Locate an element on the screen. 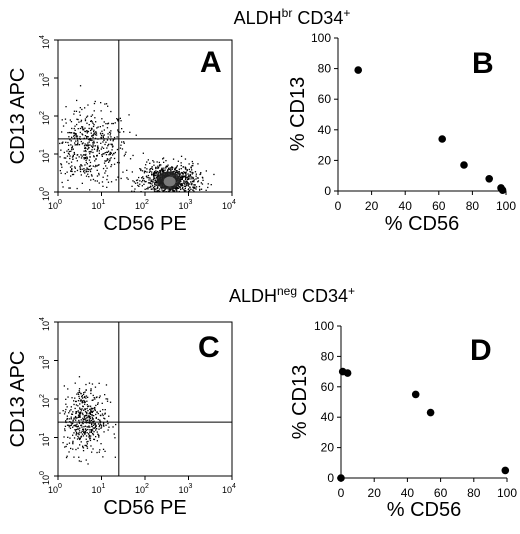 The height and width of the screenshot is (534, 520). data-point is located at coordinates (430, 412).